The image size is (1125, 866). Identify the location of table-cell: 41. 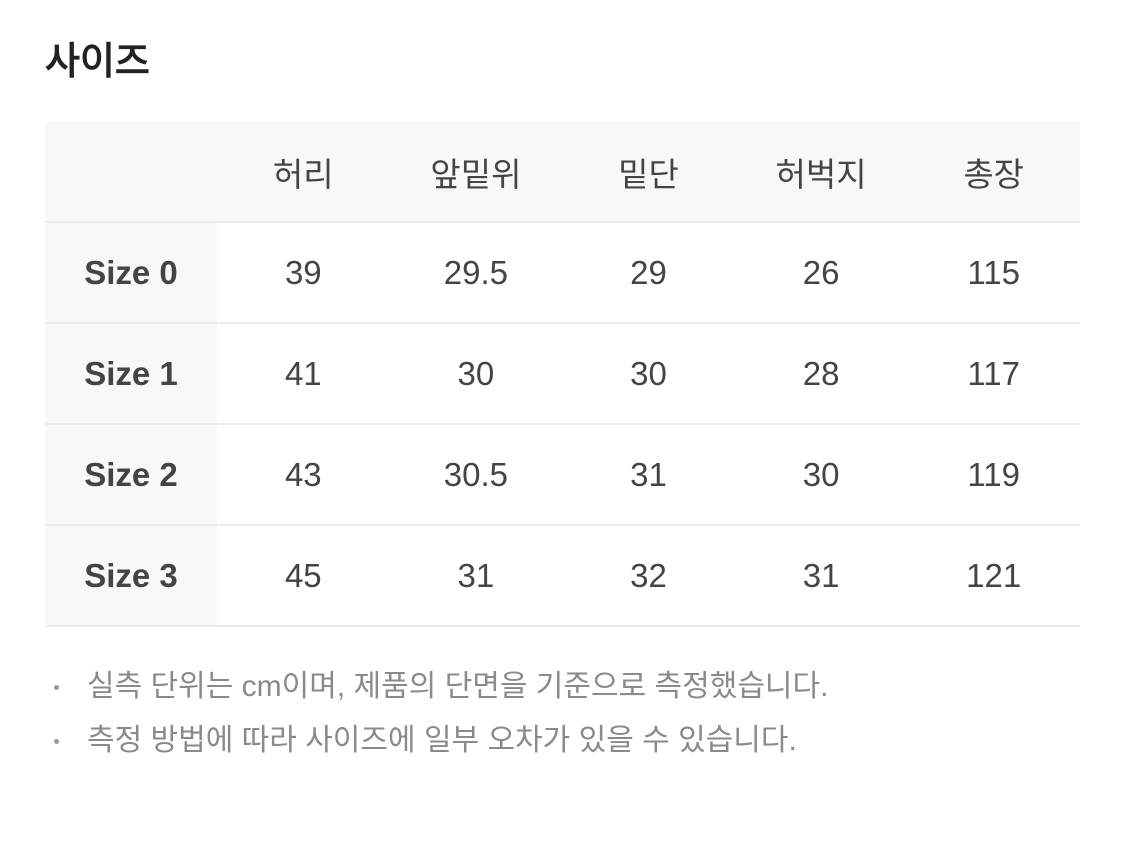
(303, 374).